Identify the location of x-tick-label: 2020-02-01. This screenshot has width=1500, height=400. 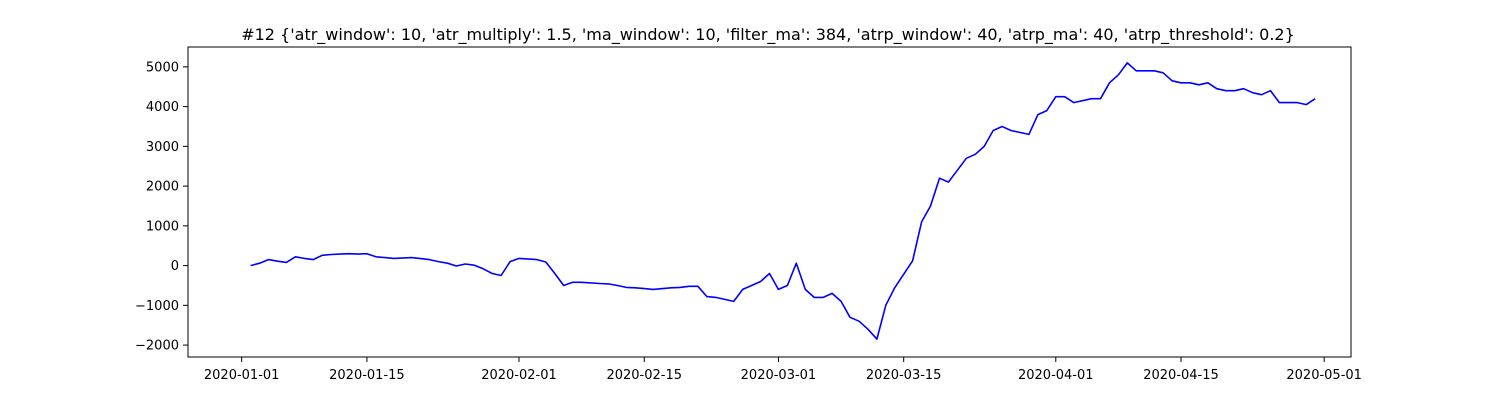
(519, 375).